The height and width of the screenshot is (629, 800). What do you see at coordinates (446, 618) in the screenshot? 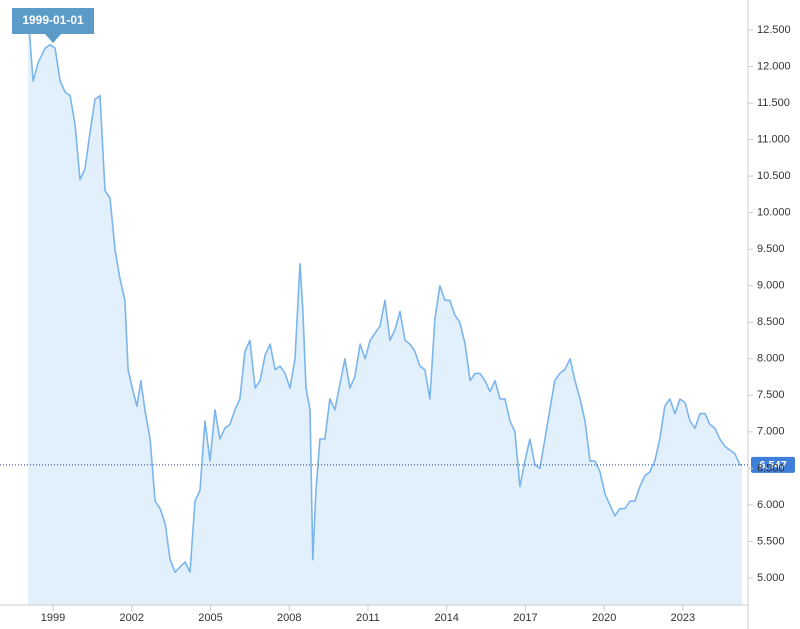
I see `x-tick-label: 2014` at bounding box center [446, 618].